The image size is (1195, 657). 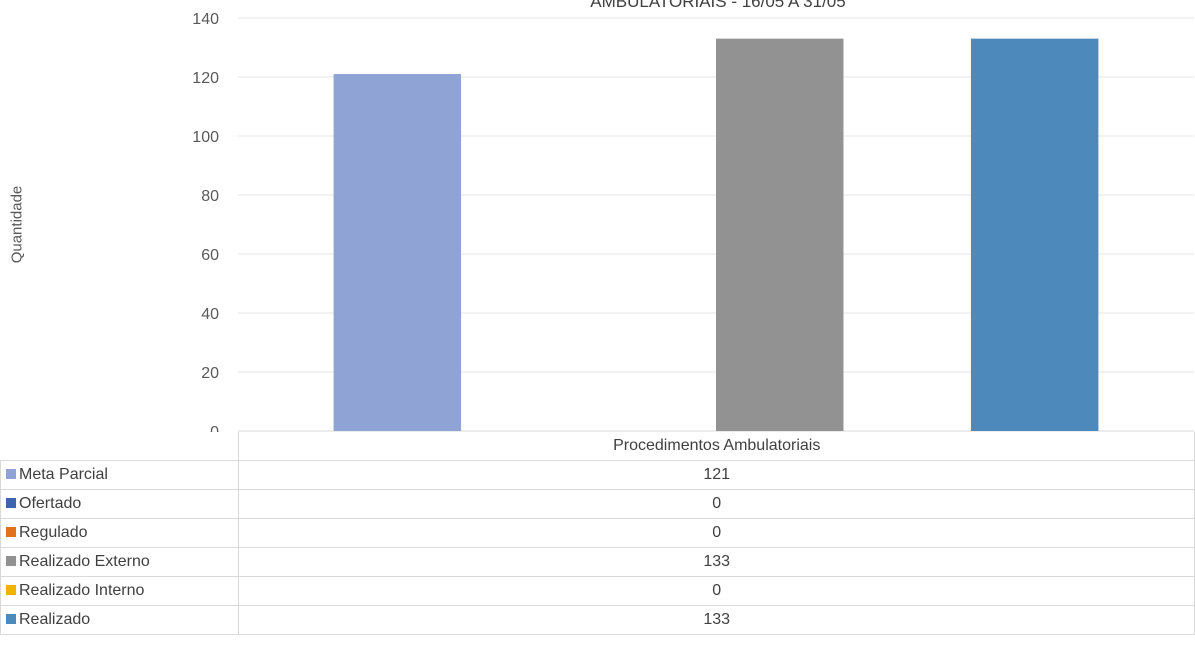 I want to click on legend-swatch-realizado-externo, so click(x=11, y=561).